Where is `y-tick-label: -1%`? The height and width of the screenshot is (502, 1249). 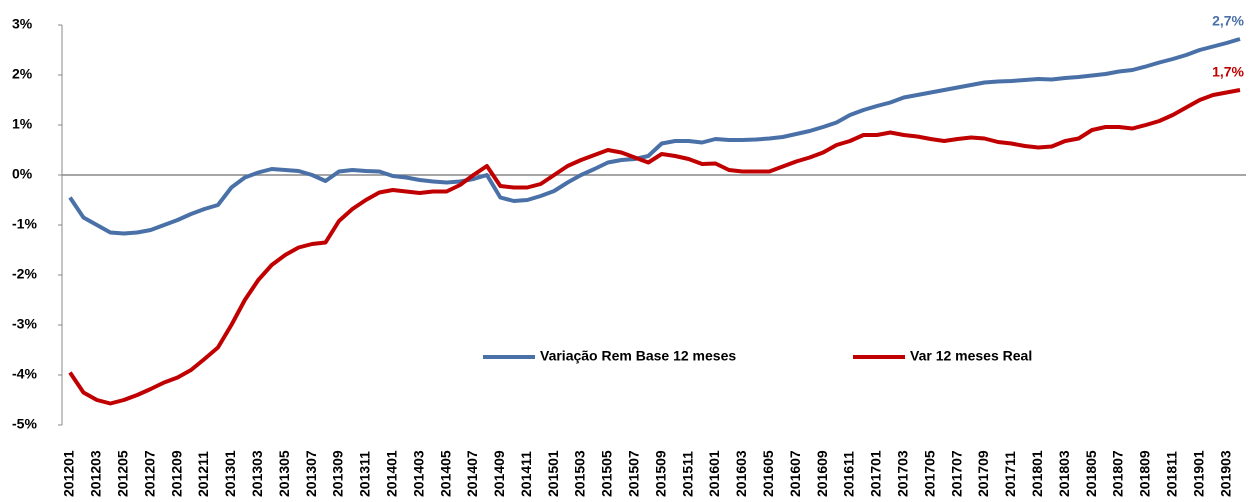 y-tick-label: -1% is located at coordinates (24, 224).